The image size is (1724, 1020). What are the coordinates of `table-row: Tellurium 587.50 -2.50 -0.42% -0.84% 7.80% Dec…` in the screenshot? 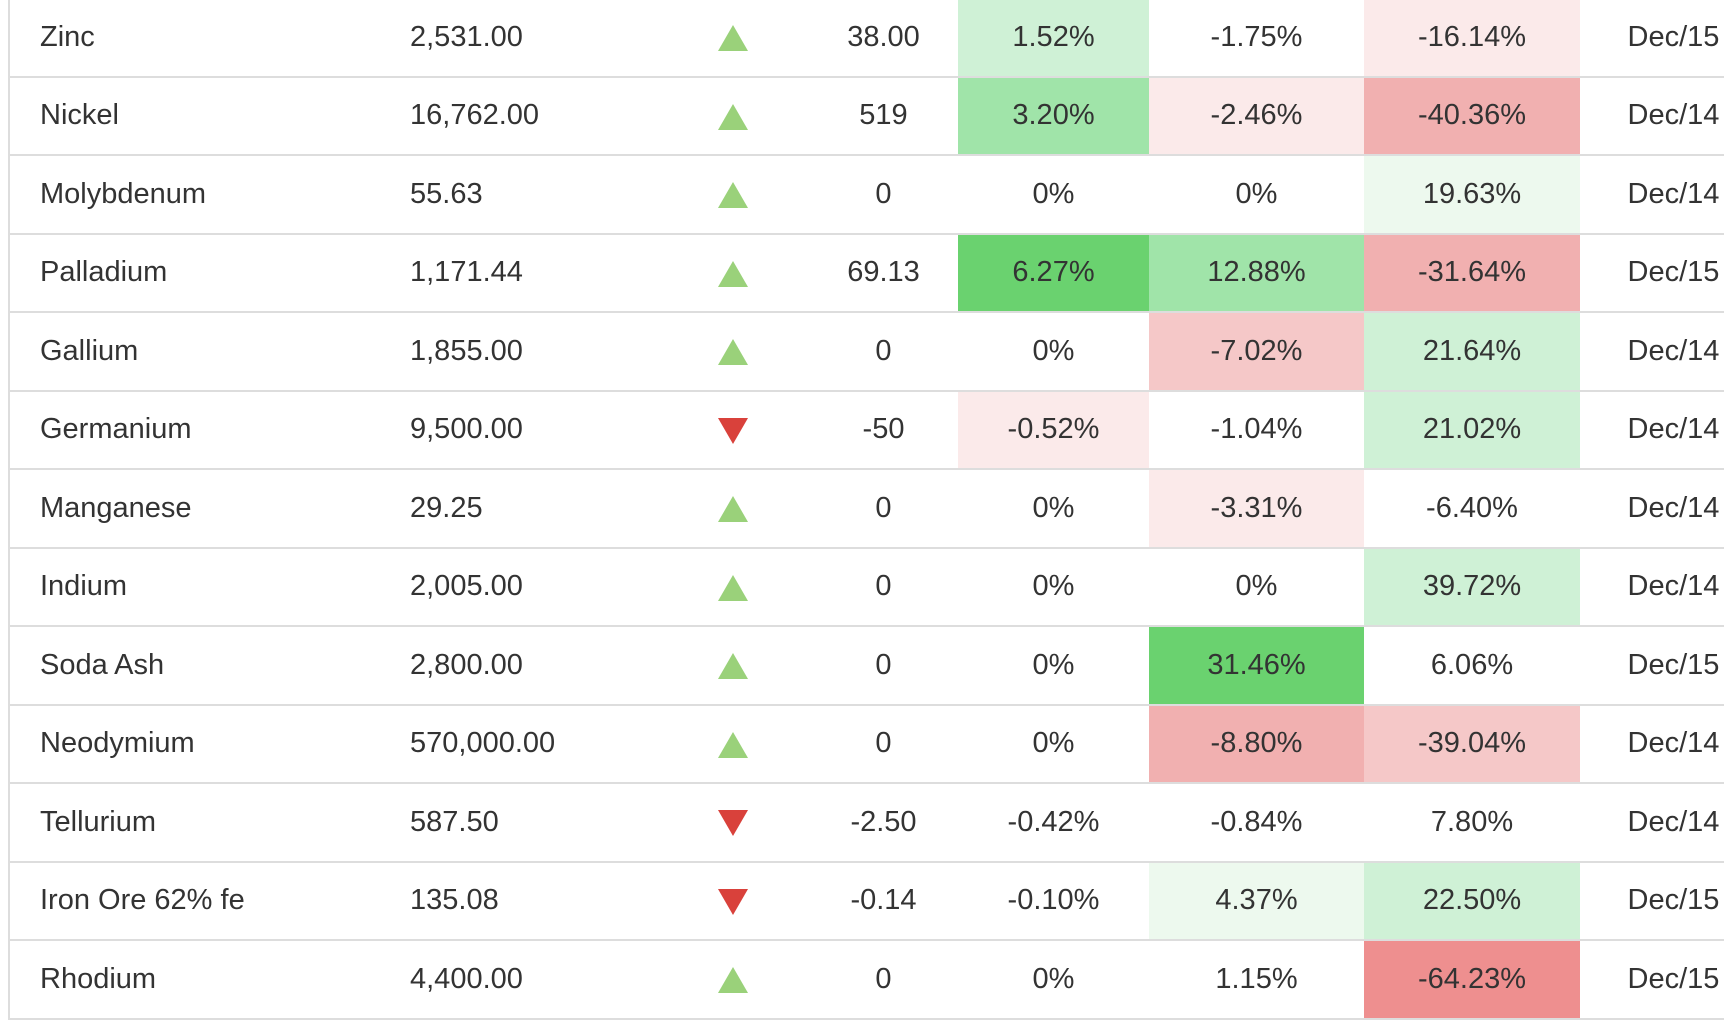 It's located at (866, 823).